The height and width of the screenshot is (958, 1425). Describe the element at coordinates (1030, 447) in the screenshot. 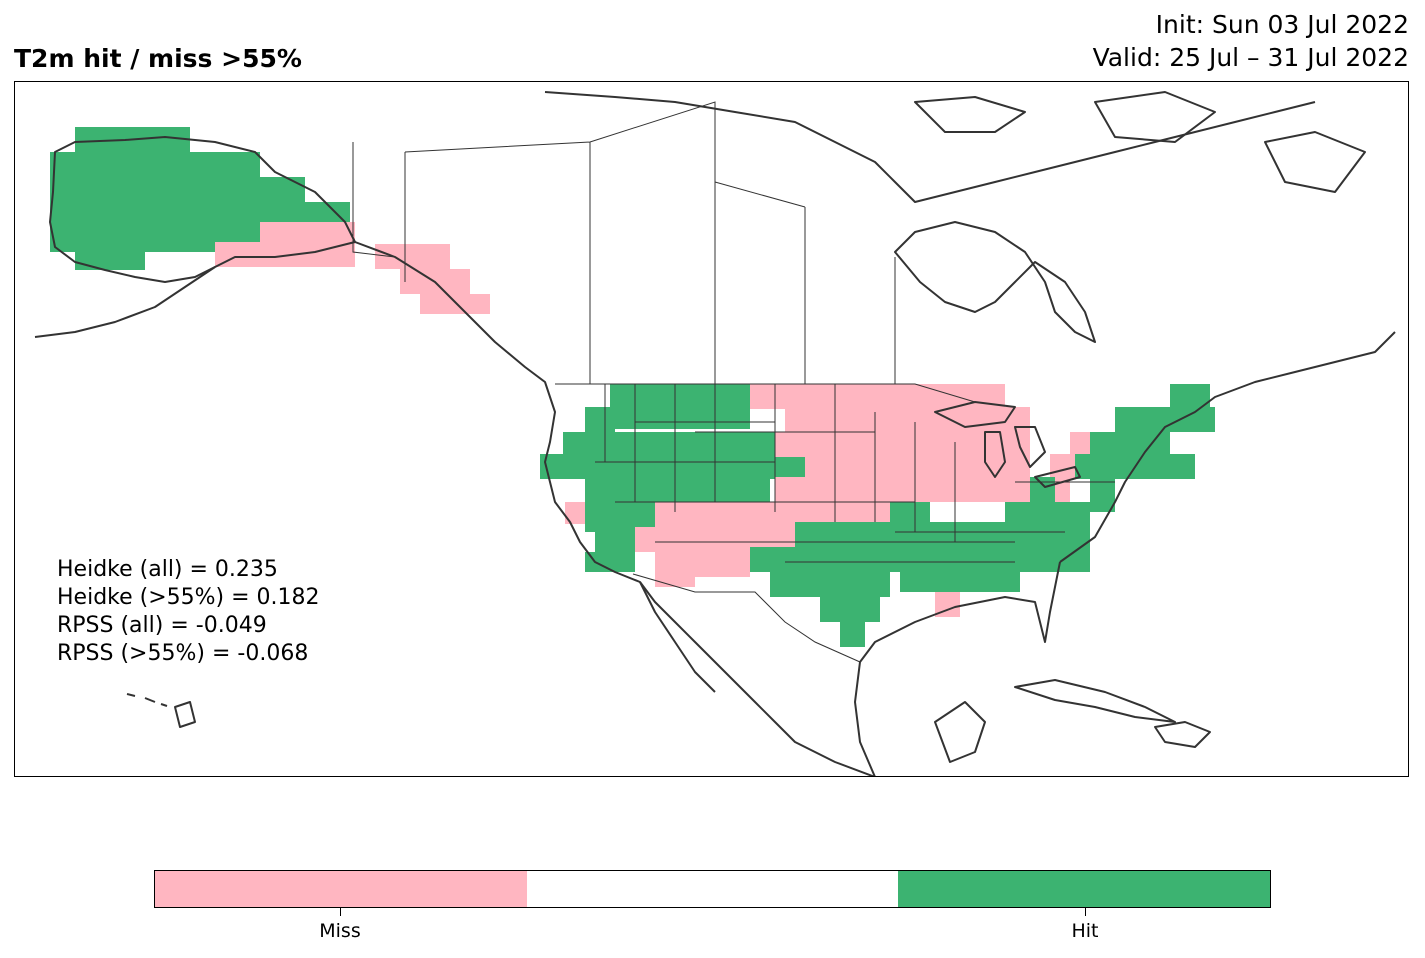

I see `lake-huron` at that location.